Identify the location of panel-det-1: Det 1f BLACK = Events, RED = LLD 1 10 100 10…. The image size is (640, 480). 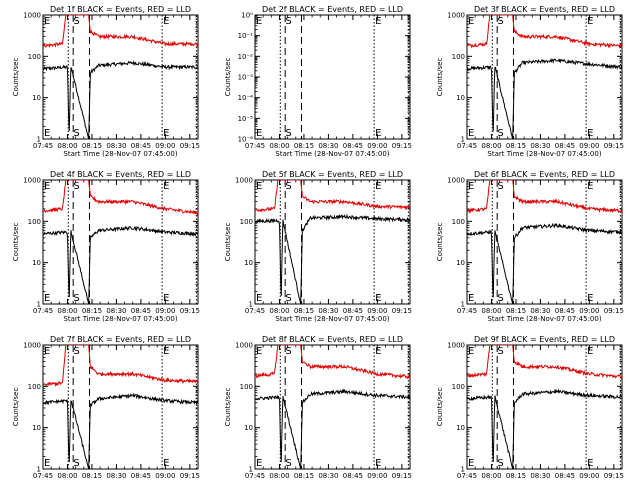
(106, 81).